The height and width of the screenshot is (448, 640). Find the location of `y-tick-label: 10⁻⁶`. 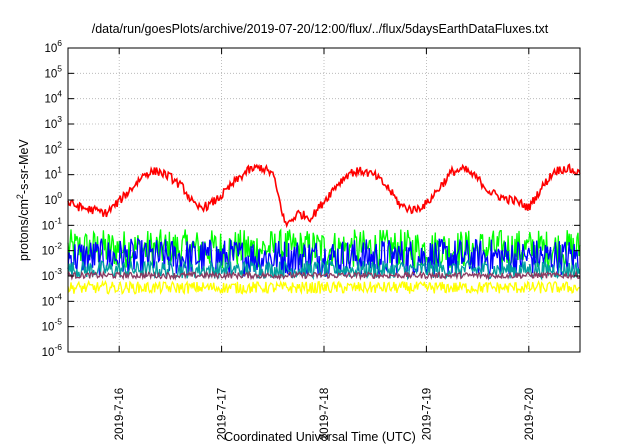

y-tick-label: 10⁻⁶ is located at coordinates (52, 350).